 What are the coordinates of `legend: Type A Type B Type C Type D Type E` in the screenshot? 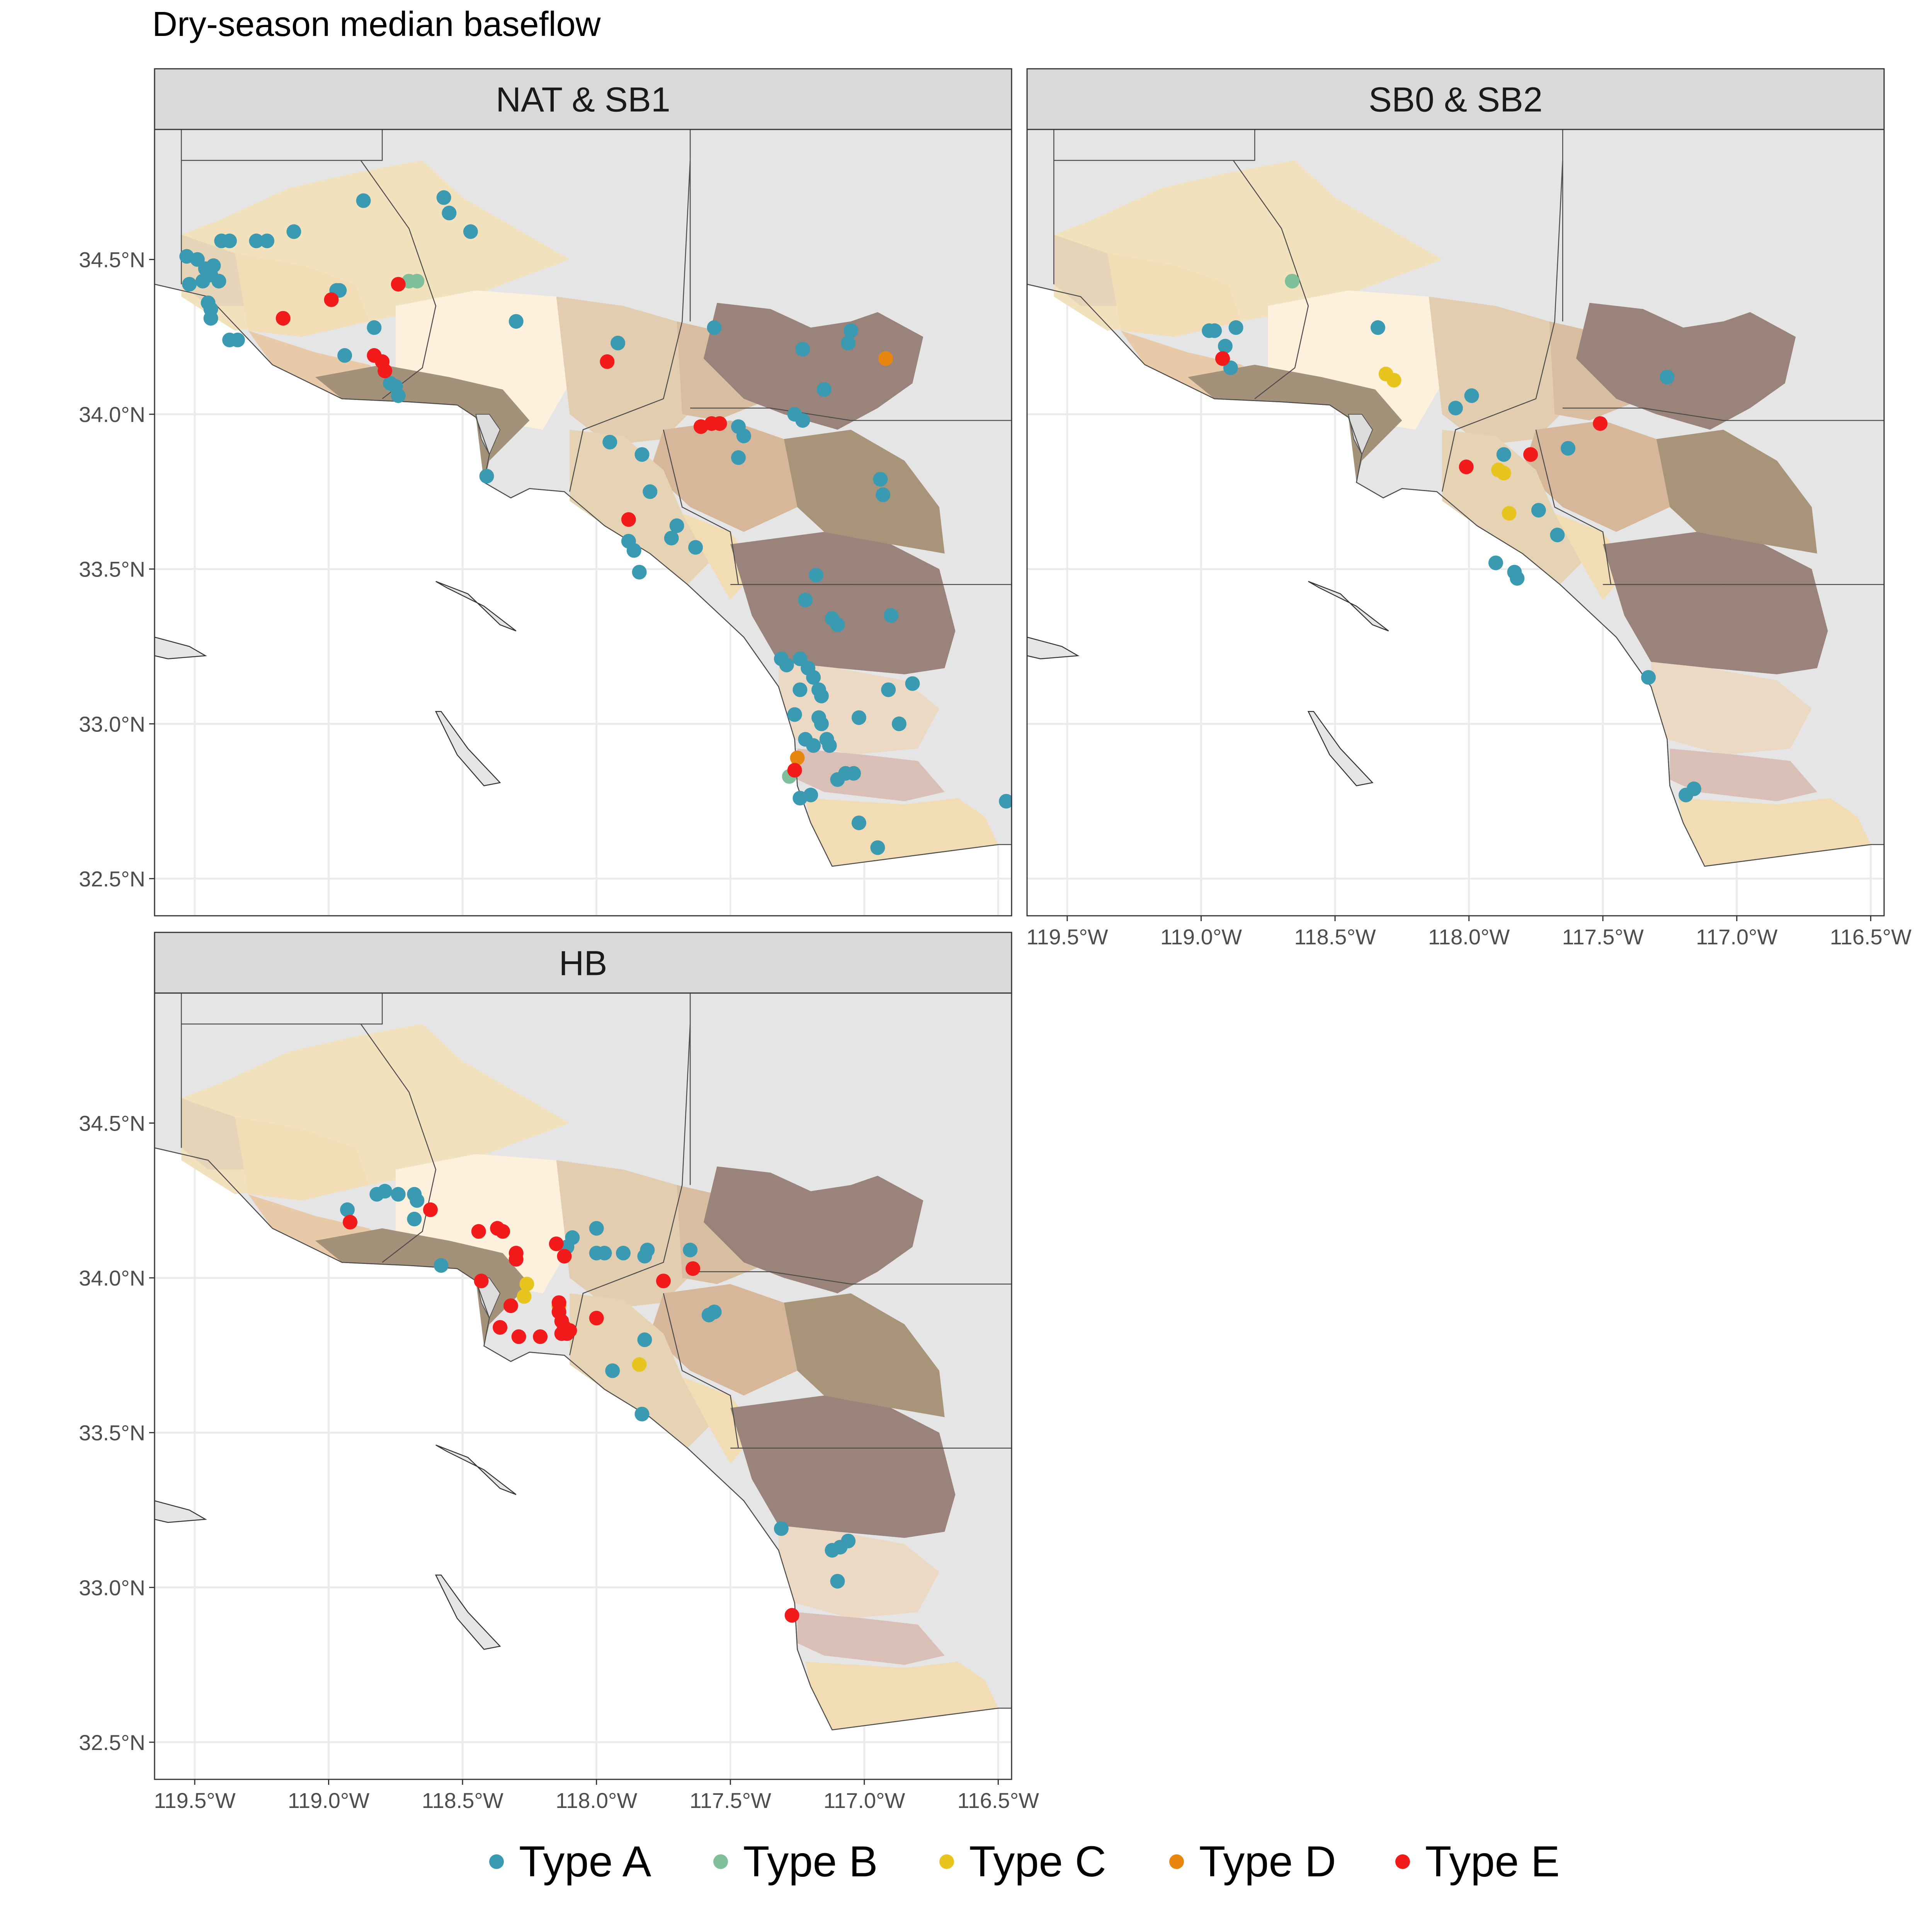 It's located at (1024, 1862).